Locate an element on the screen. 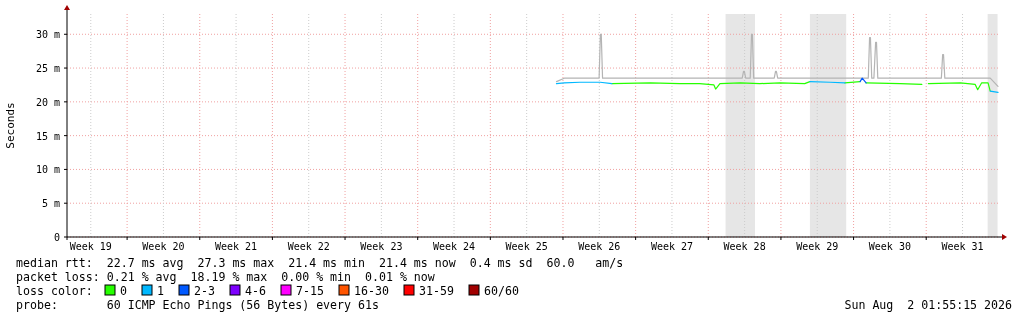  x-tick-label: Week 23 is located at coordinates (381, 246).